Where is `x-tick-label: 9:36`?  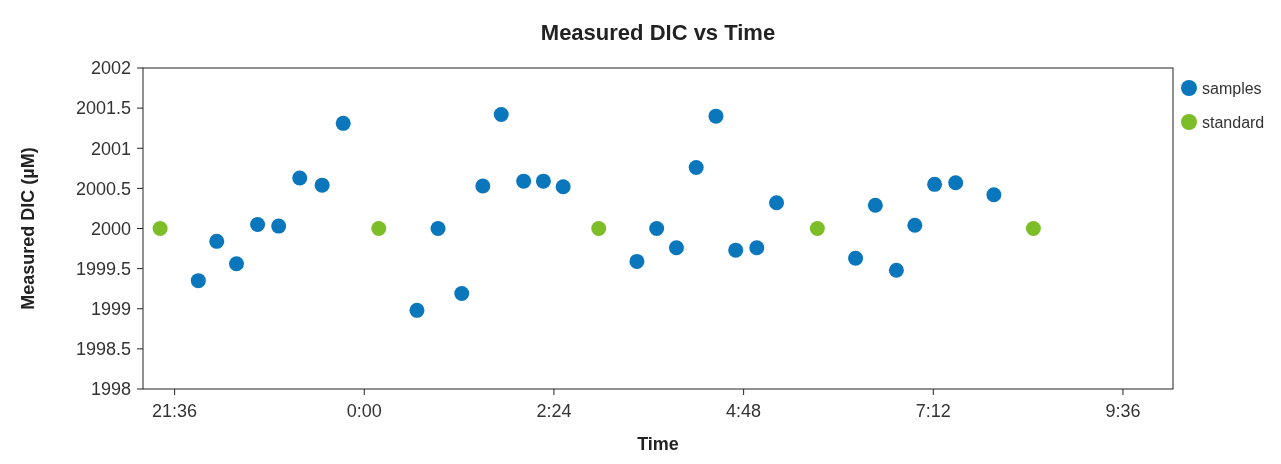 x-tick-label: 9:36 is located at coordinates (1123, 411).